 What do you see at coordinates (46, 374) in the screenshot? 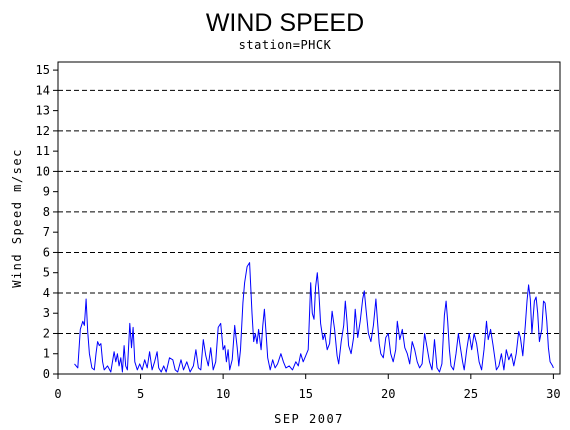
I see `y-tick-label: 0` at bounding box center [46, 374].